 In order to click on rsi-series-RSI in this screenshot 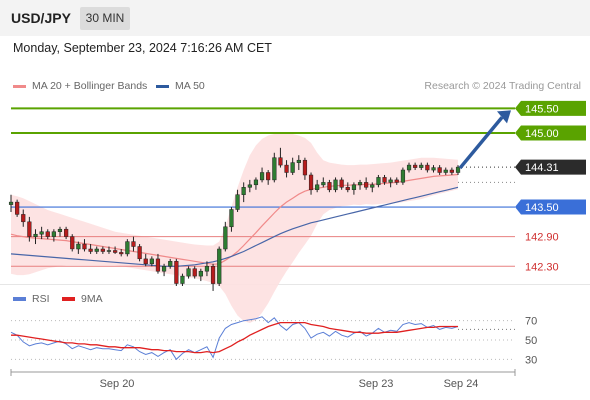, I will do `click(234, 338)`.